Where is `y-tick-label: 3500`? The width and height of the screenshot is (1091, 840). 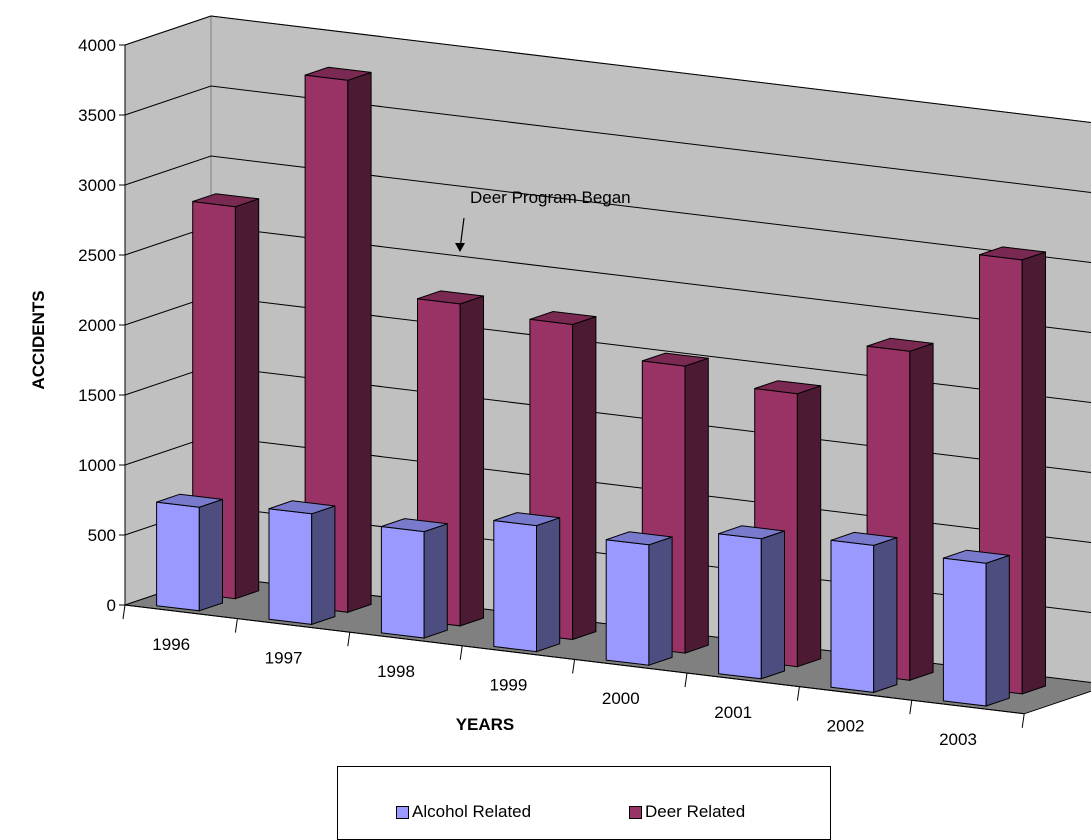
y-tick-label: 3500 is located at coordinates (97, 115).